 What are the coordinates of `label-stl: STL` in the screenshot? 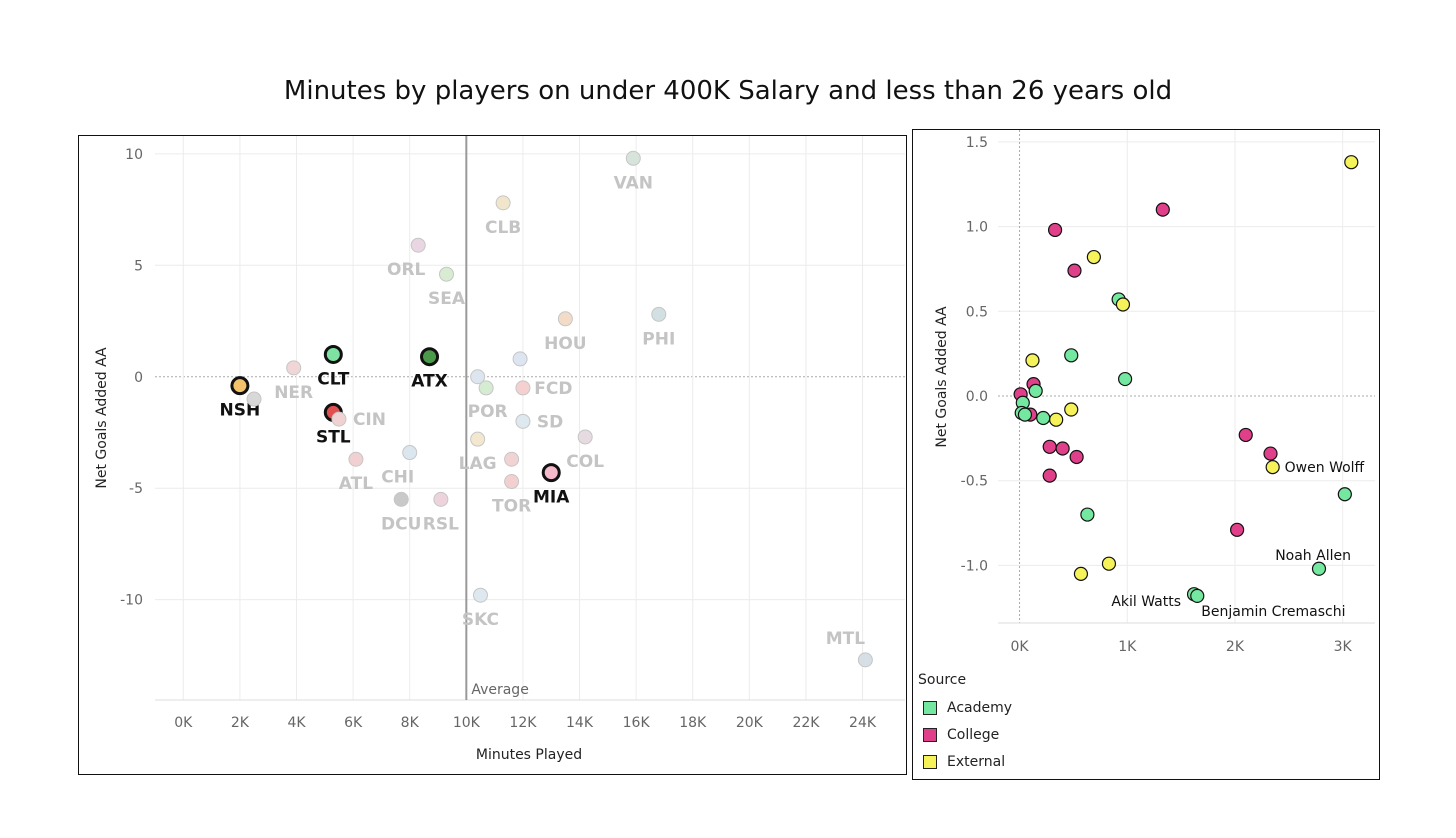 It's located at (333, 437).